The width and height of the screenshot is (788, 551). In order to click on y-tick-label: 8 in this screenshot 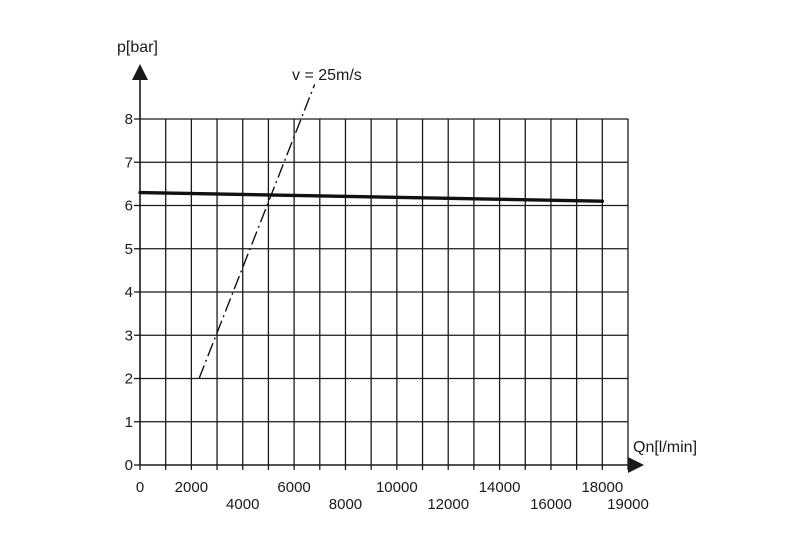, I will do `click(129, 119)`.